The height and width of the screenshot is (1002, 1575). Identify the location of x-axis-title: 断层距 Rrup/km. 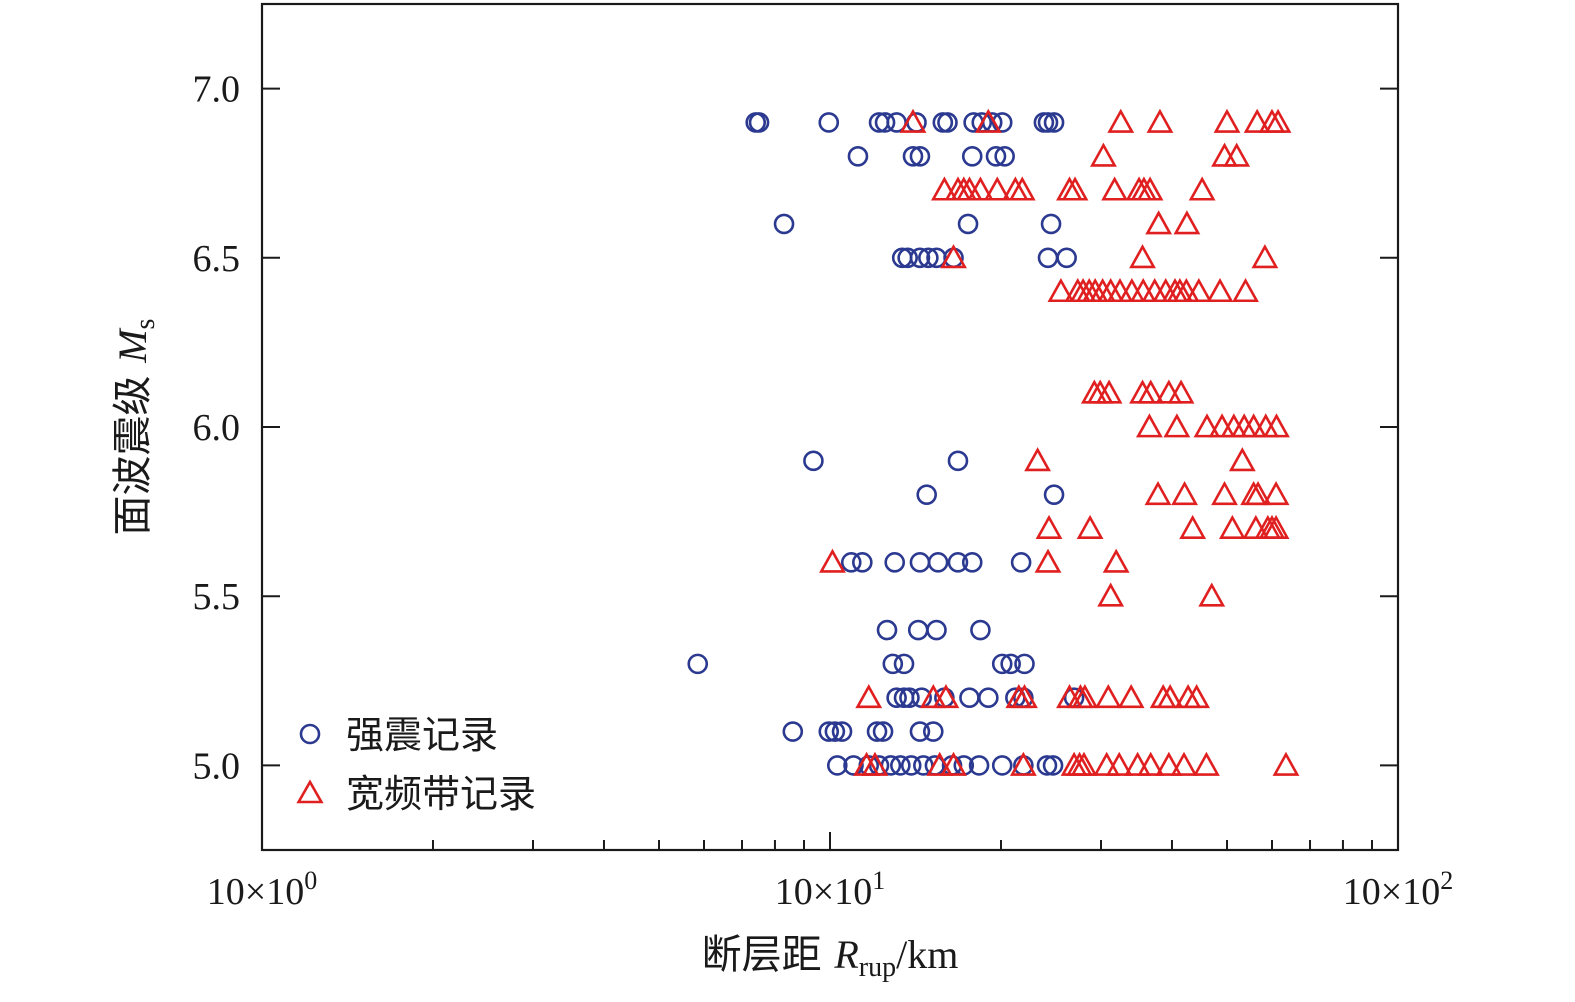
(830, 957).